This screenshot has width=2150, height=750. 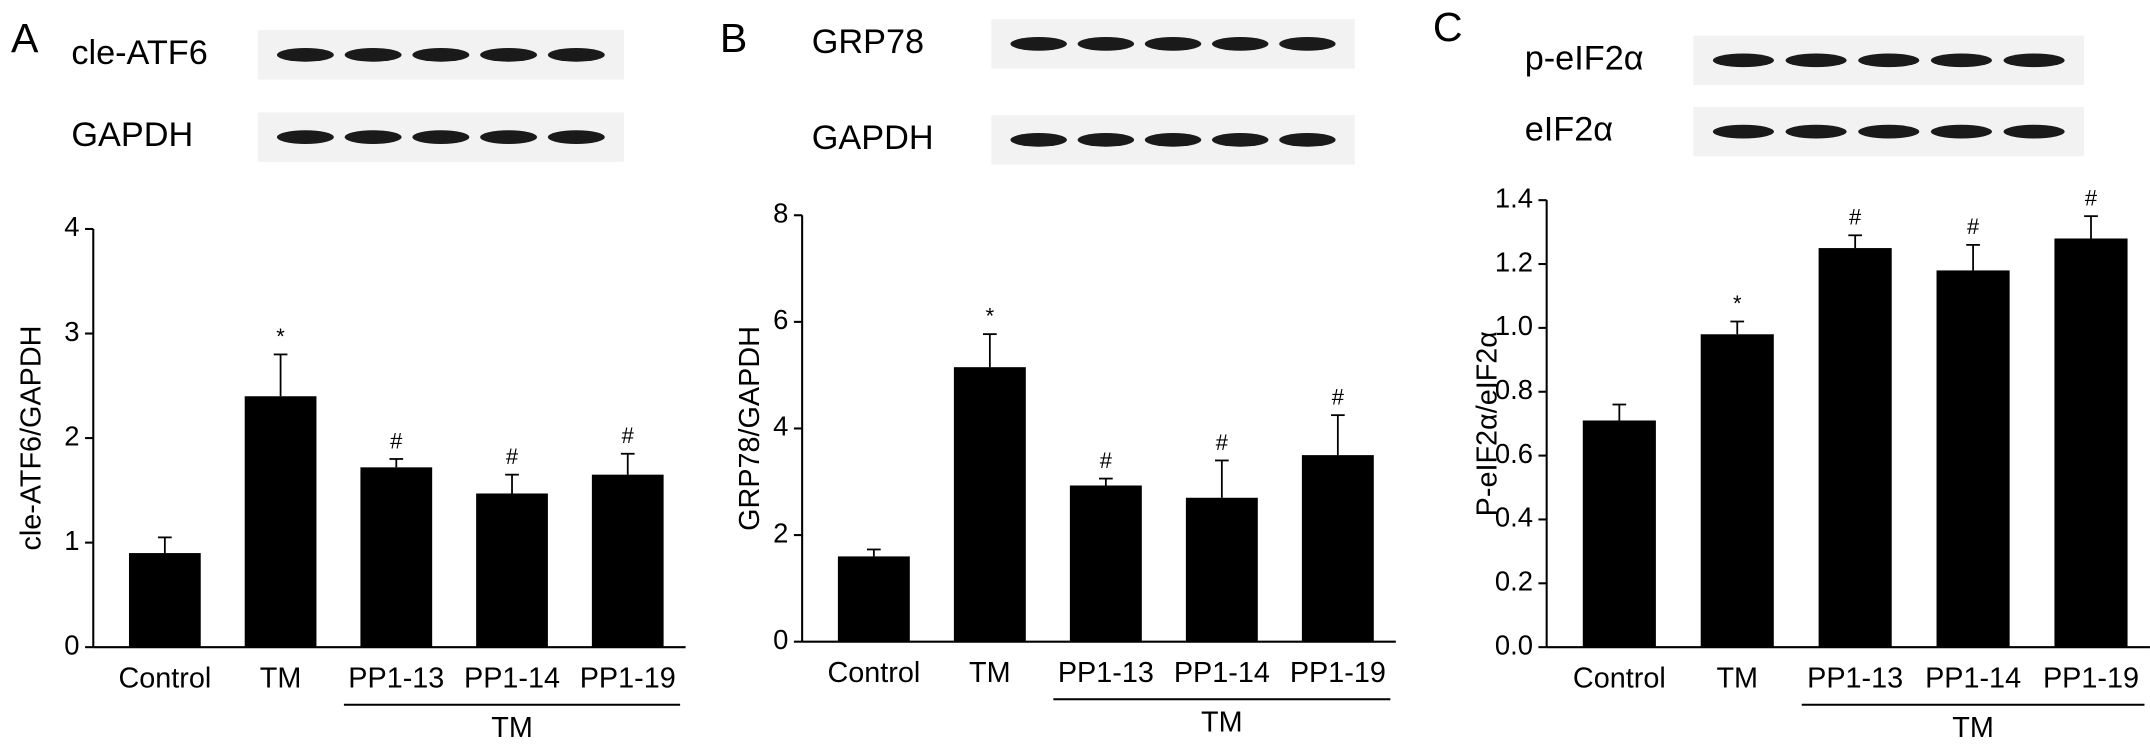 What do you see at coordinates (1569, 130) in the screenshot?
I see `blot-label: eIF2α` at bounding box center [1569, 130].